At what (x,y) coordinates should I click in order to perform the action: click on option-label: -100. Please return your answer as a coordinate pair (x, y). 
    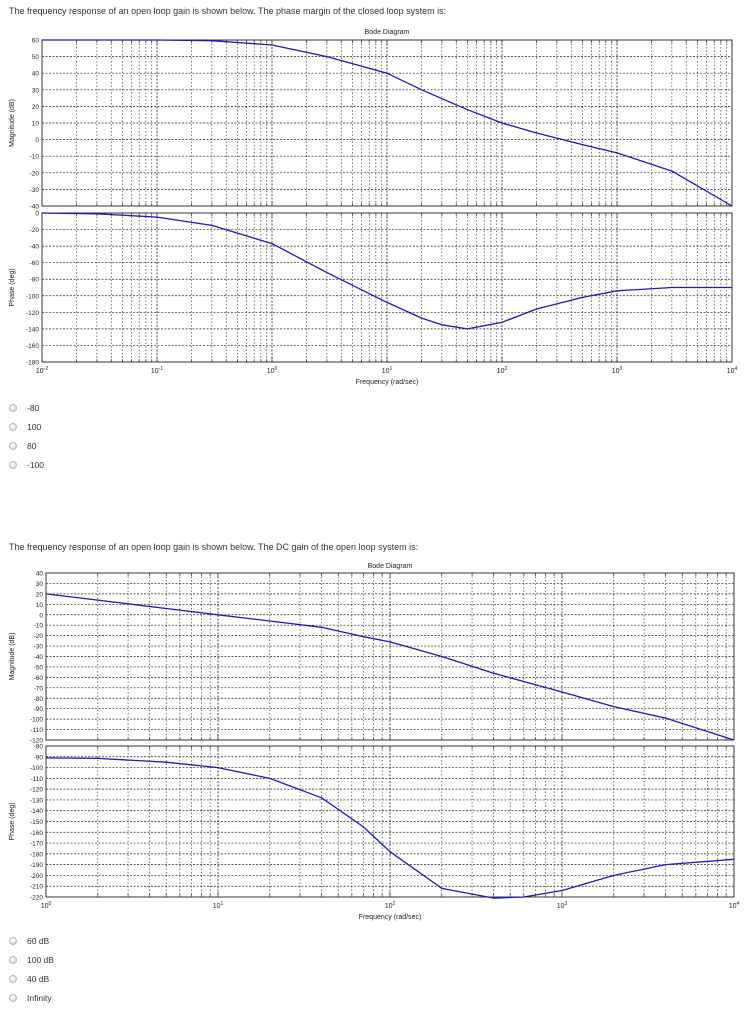
    Looking at the image, I should click on (36, 464).